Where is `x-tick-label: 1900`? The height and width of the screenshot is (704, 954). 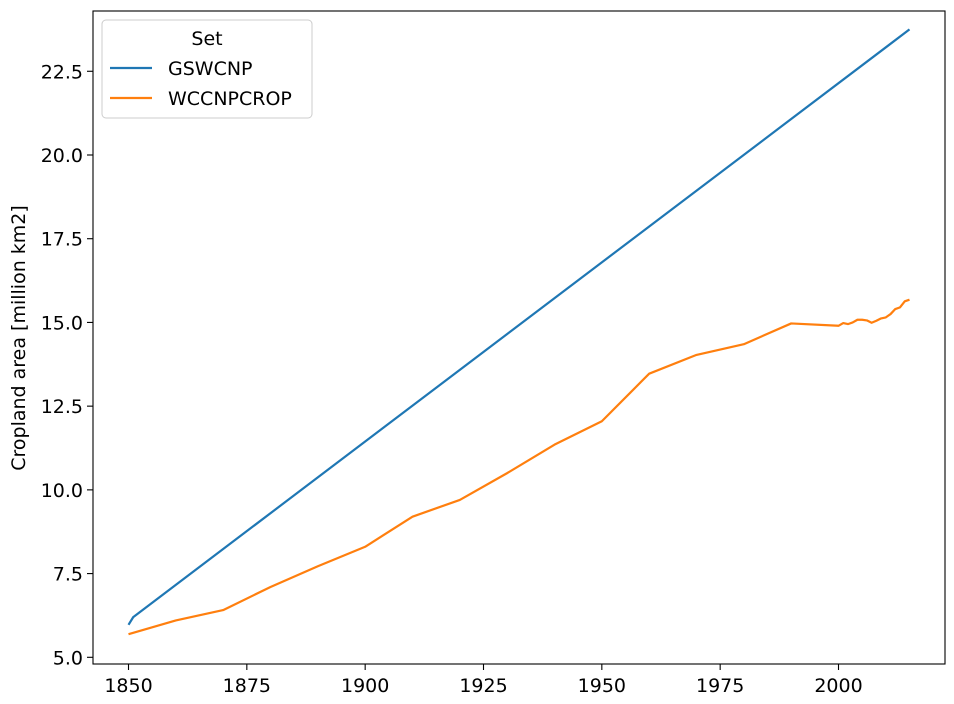 x-tick-label: 1900 is located at coordinates (365, 686).